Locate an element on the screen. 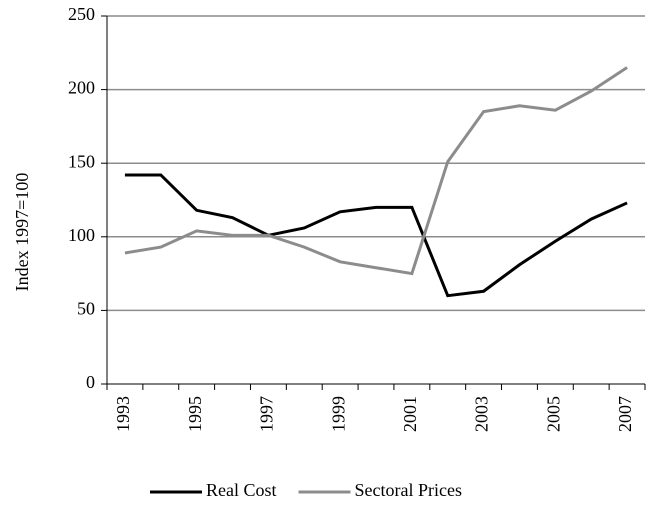 The height and width of the screenshot is (505, 649). x-tick-label: 1999 is located at coordinates (338, 414).